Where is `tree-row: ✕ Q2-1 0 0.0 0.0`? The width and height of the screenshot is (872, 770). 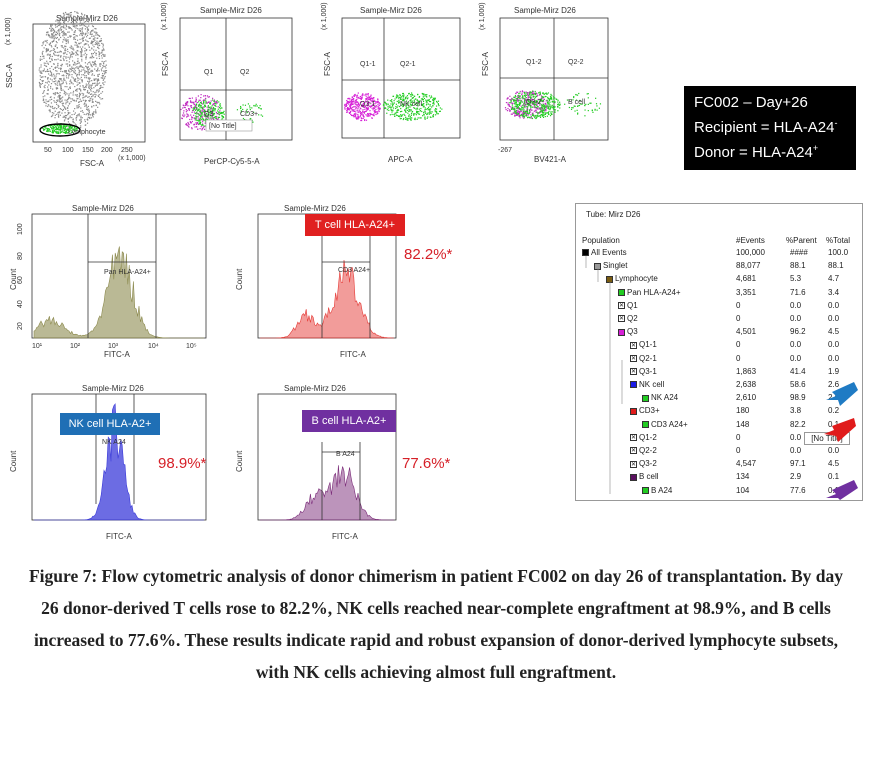 tree-row: ✕ Q2-1 0 0.0 0.0 is located at coordinates (719, 360).